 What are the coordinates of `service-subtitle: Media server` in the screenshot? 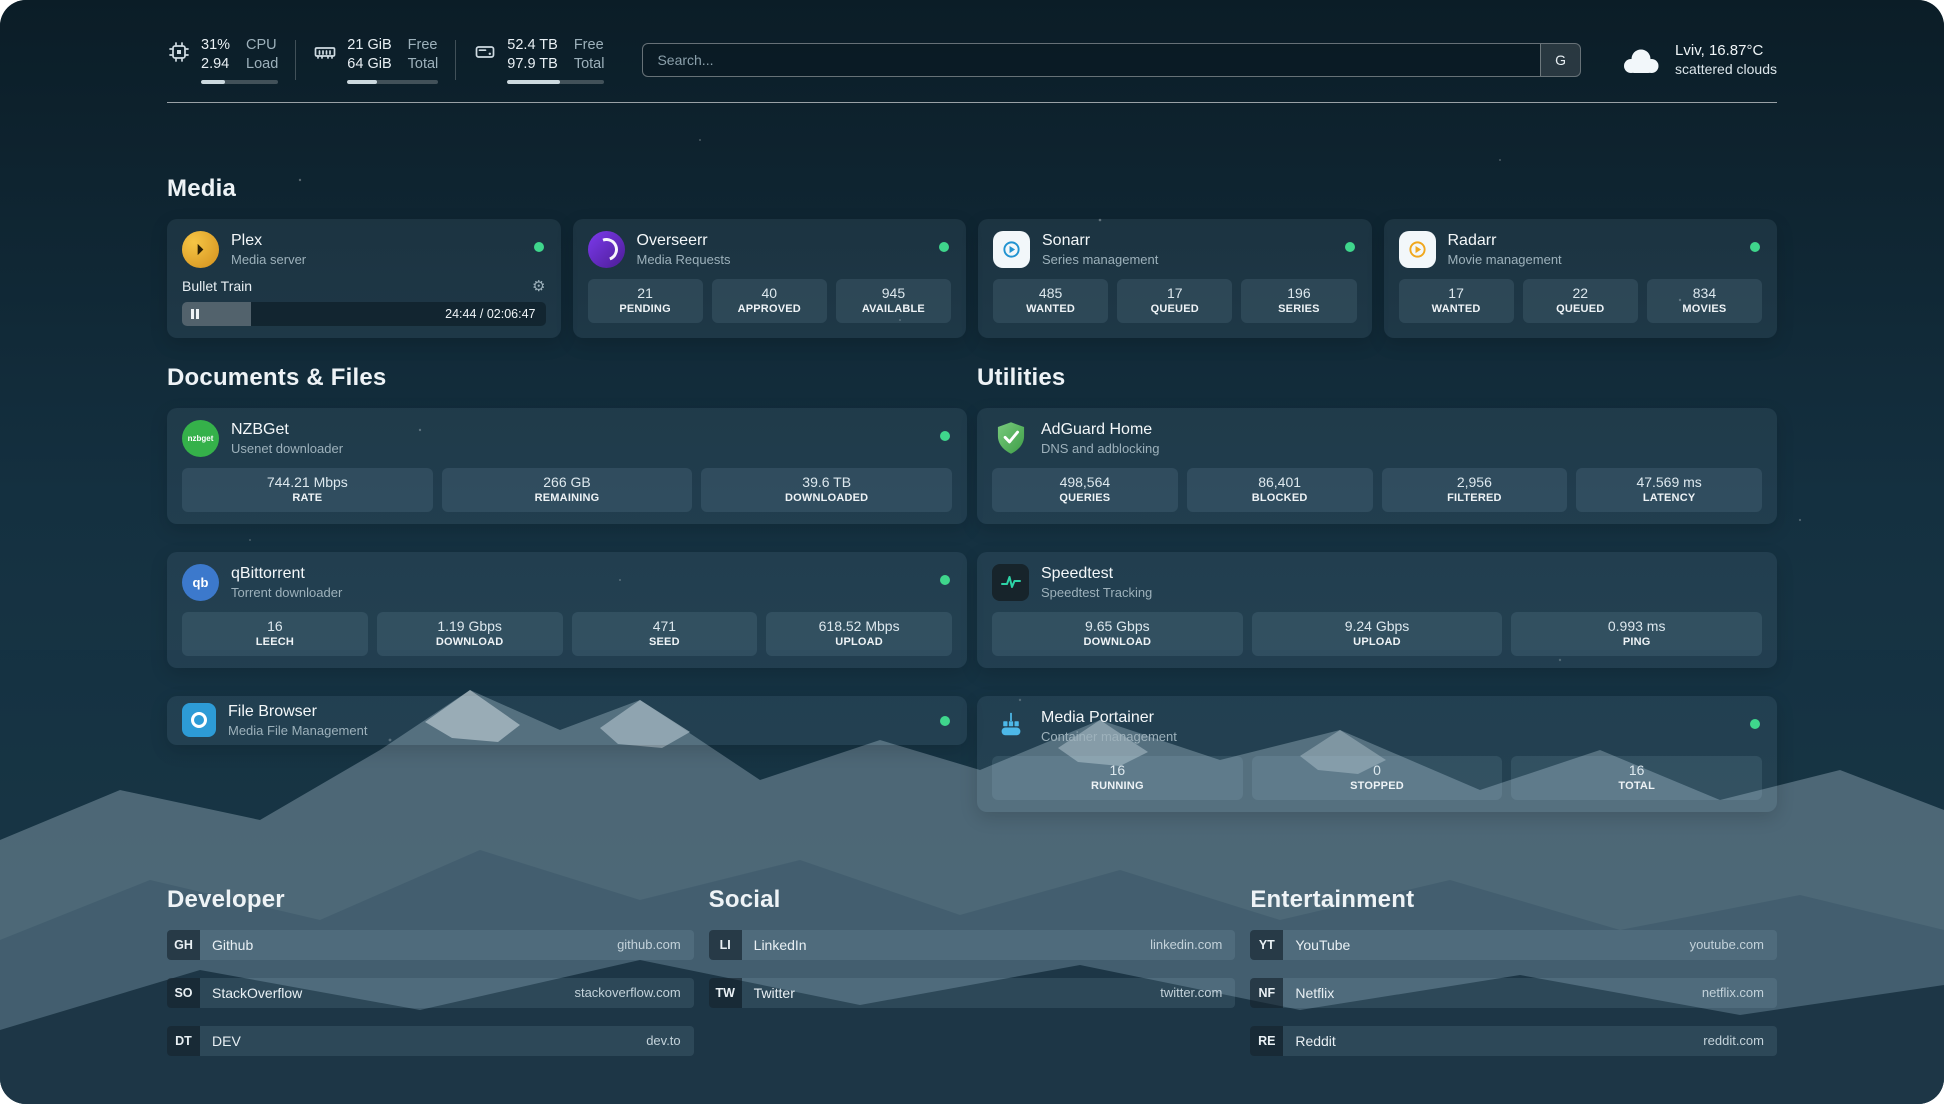 It's located at (269, 259).